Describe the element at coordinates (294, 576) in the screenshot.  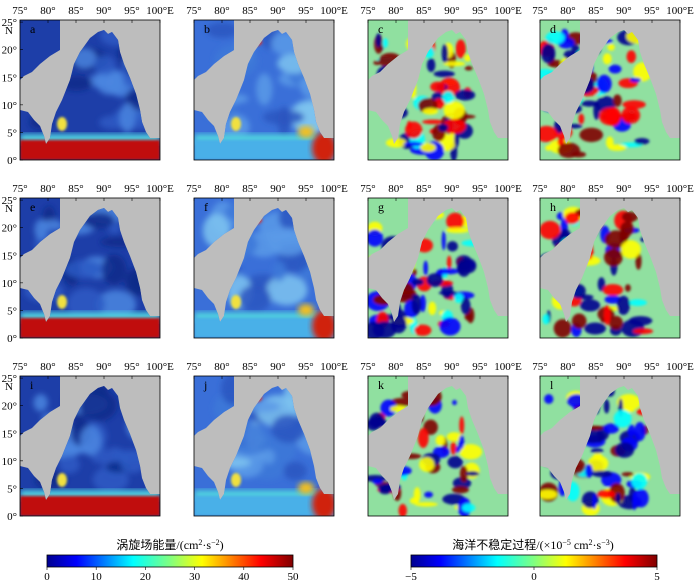
I see `colorbar-tick-label: 50` at that location.